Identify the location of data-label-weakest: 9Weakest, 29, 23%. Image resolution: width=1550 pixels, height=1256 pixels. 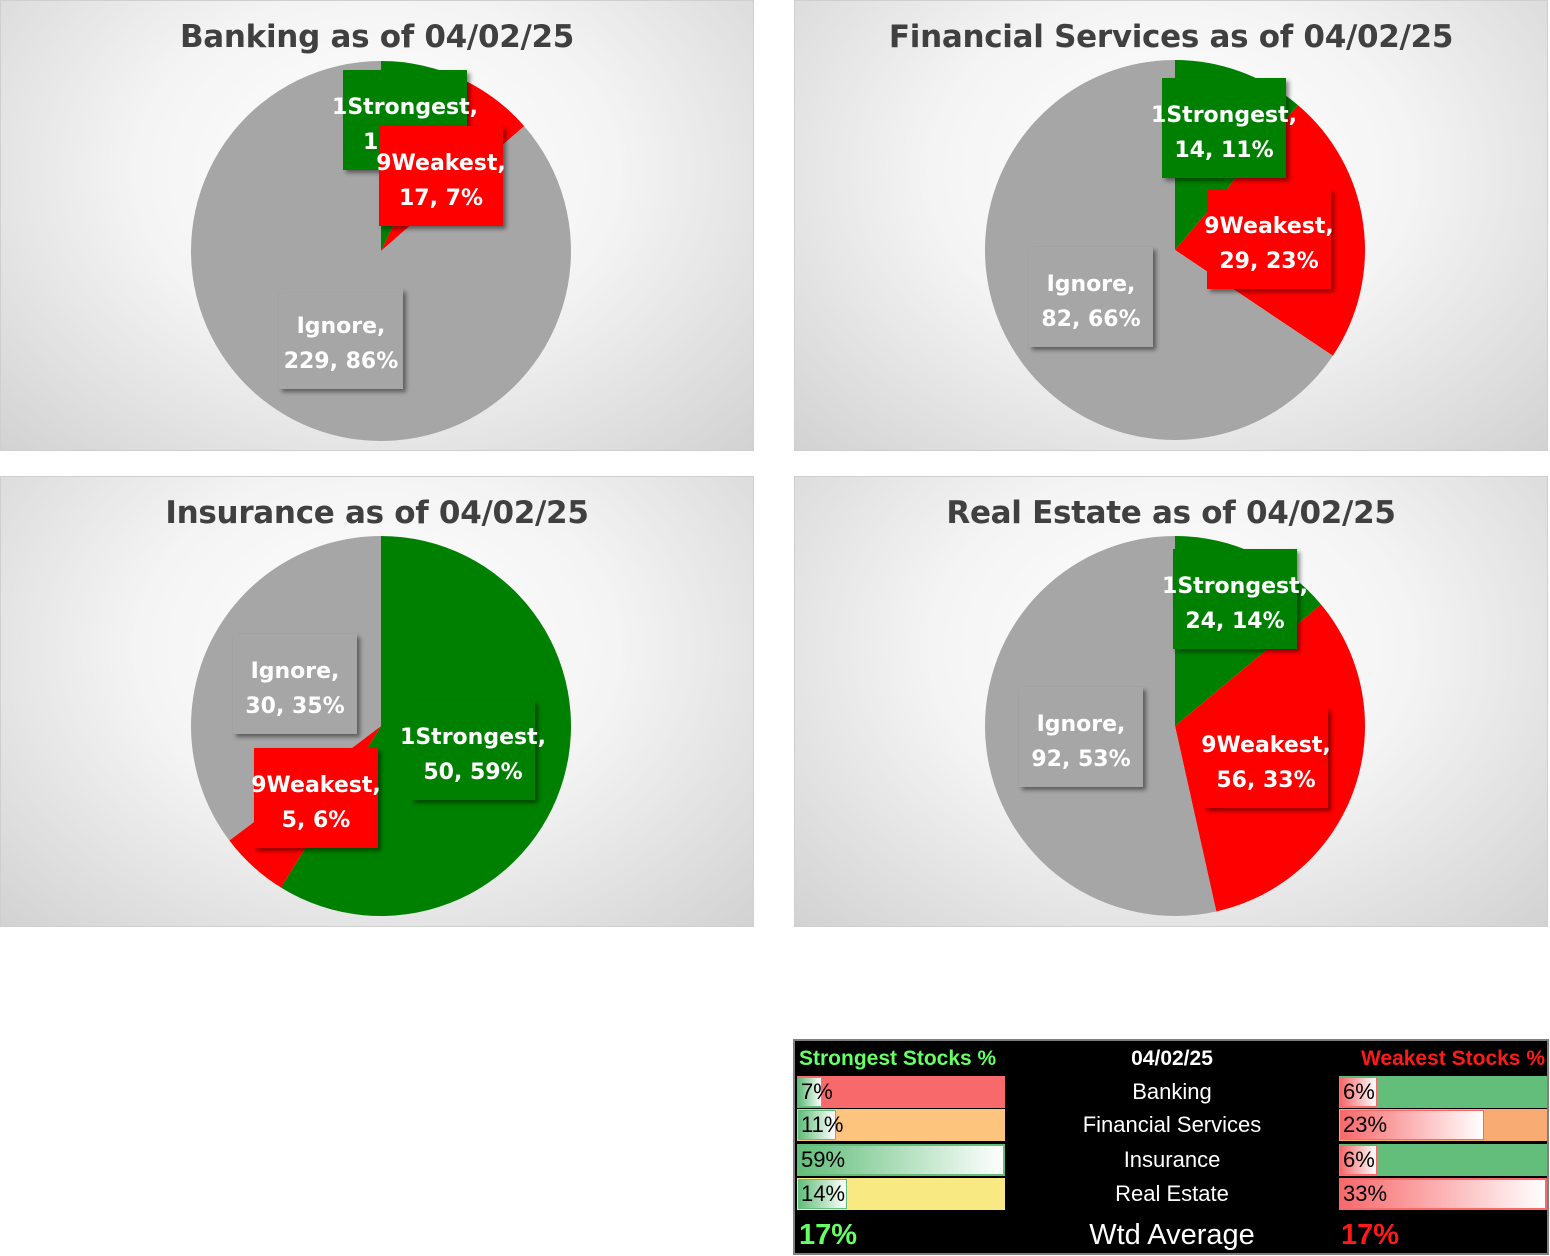
(1269, 239).